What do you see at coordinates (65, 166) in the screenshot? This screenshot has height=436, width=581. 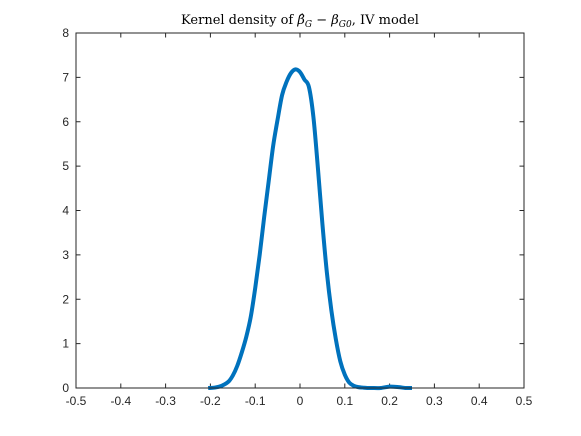 I see `y-tick-label: 5` at bounding box center [65, 166].